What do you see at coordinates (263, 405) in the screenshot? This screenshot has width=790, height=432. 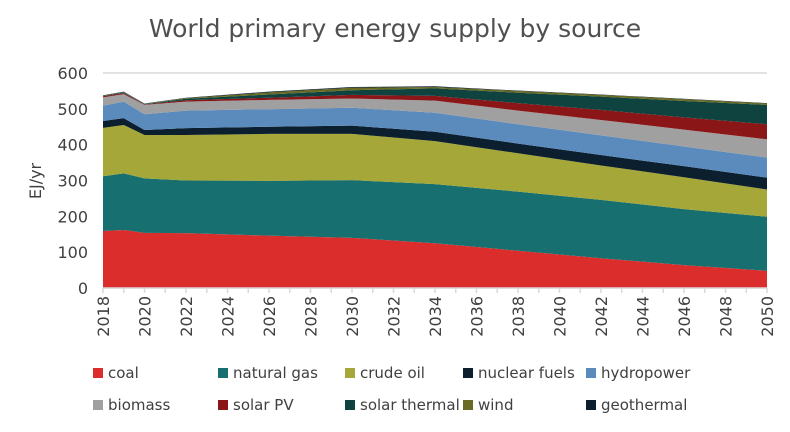 I see `legend-label: solar PV` at bounding box center [263, 405].